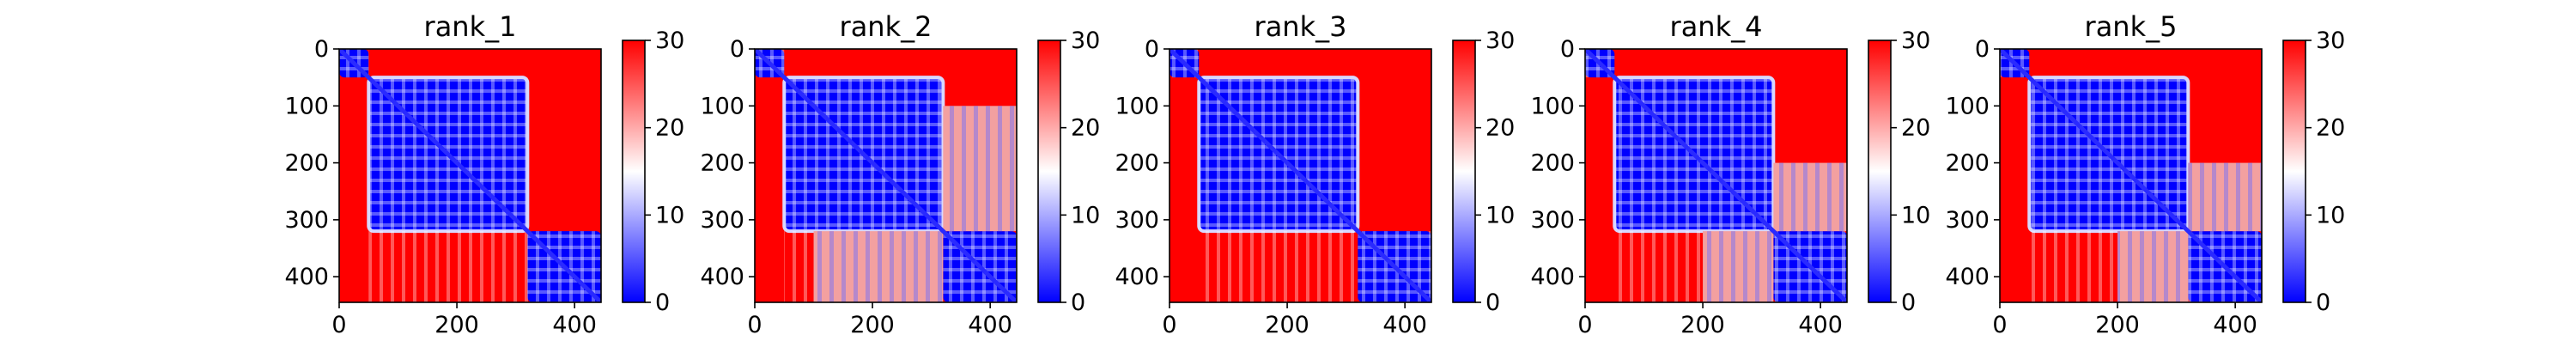 The height and width of the screenshot is (347, 2576). What do you see at coordinates (1716, 26) in the screenshot?
I see `panel-title: rank_4` at bounding box center [1716, 26].